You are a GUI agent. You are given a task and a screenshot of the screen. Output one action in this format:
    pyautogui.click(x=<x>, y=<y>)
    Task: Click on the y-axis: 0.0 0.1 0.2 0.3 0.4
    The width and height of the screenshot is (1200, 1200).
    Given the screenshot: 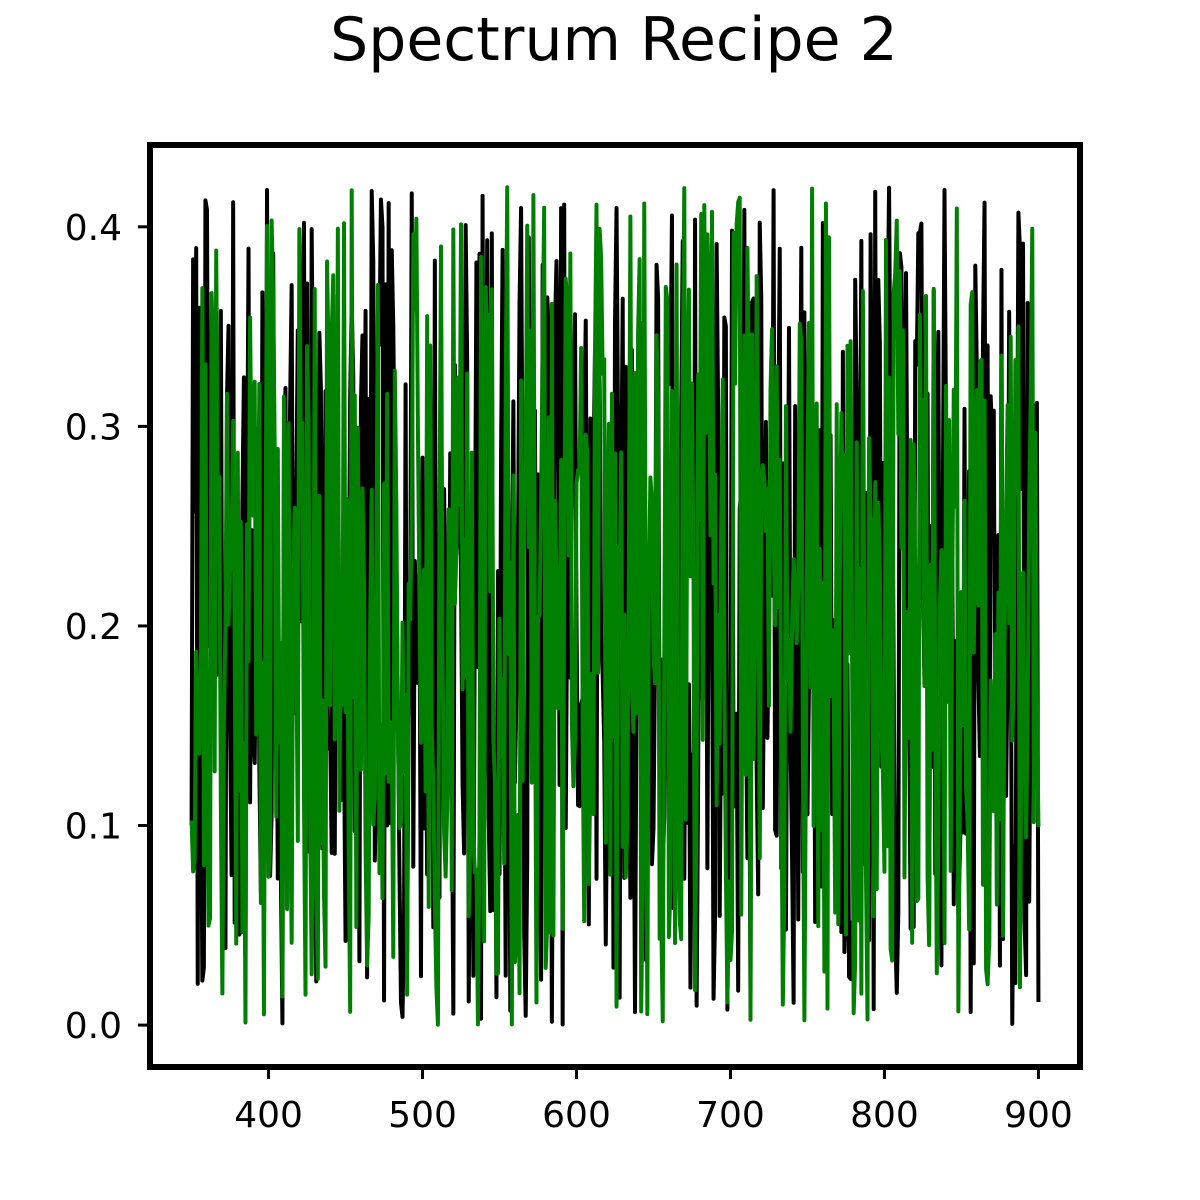 What is the action you would take?
    pyautogui.click(x=107, y=627)
    